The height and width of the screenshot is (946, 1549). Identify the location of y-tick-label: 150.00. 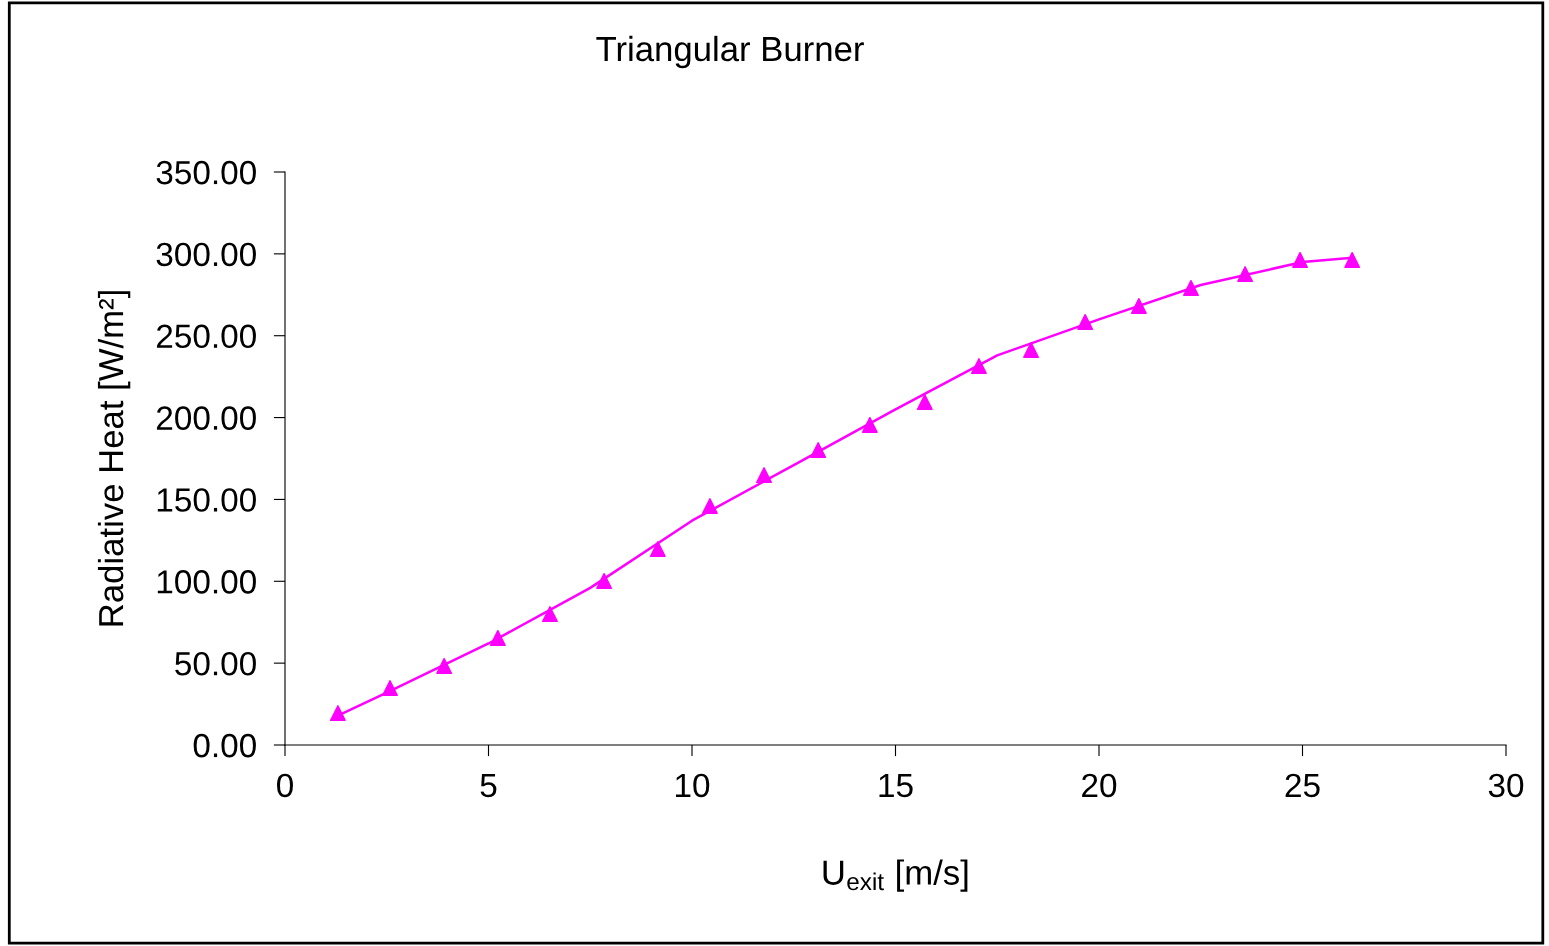
(206, 500).